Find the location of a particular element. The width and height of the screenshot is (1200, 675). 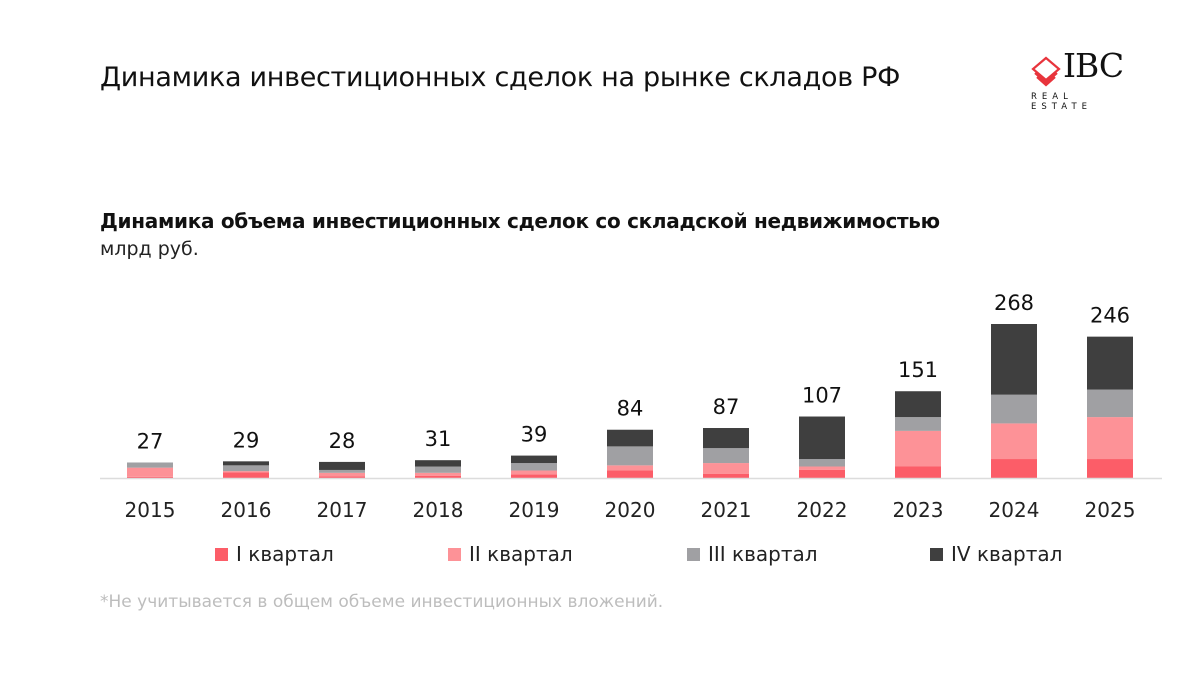

x-tick-label: 2021 is located at coordinates (726, 510).